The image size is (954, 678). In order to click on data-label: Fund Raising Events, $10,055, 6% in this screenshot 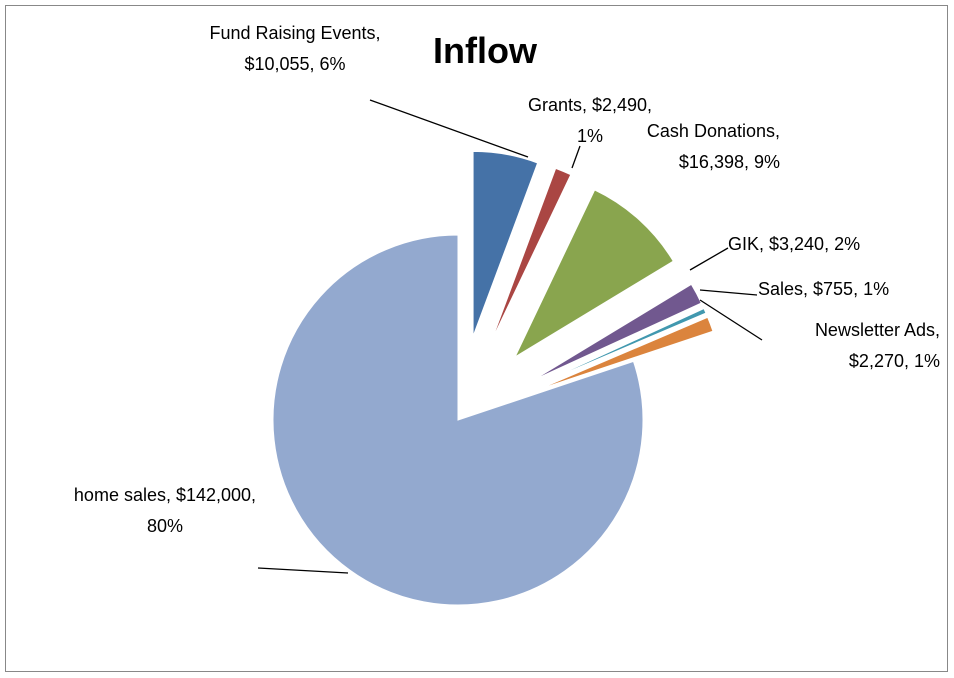, I will do `click(295, 48)`.